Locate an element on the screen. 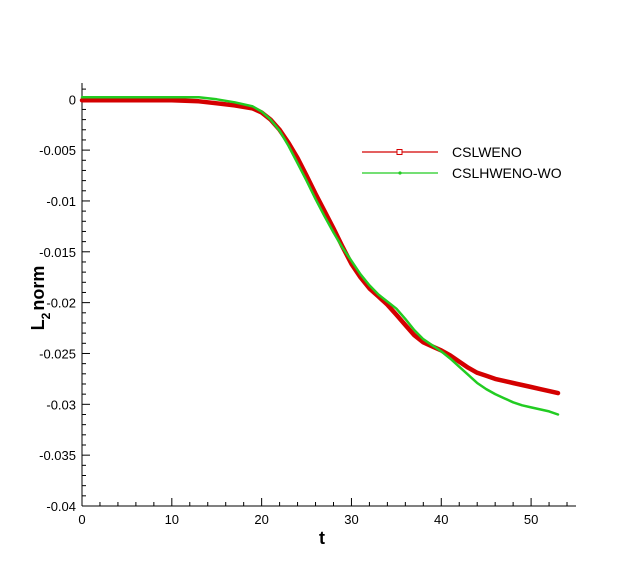 The height and width of the screenshot is (570, 641). y-axis-label-main: L is located at coordinates (38, 324).